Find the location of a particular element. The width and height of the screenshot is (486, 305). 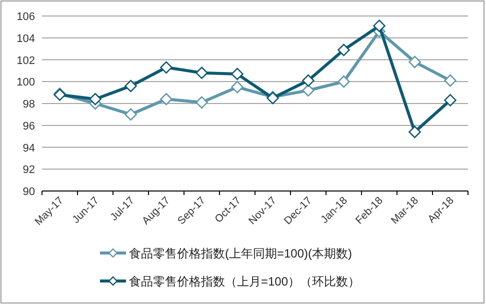

y-tick-label: 92 is located at coordinates (28, 170).